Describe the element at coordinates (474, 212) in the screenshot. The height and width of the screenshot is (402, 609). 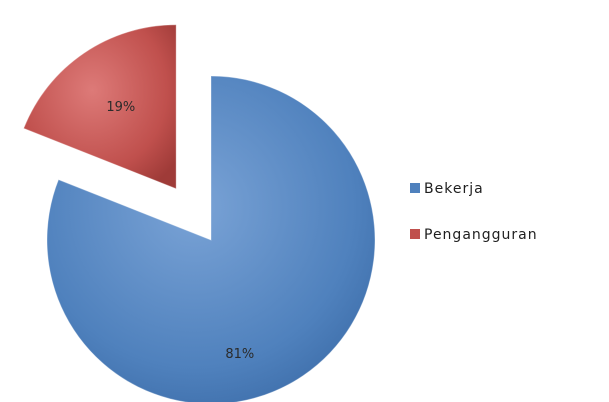
I see `legend: Bekerja Pengangguran` at that location.